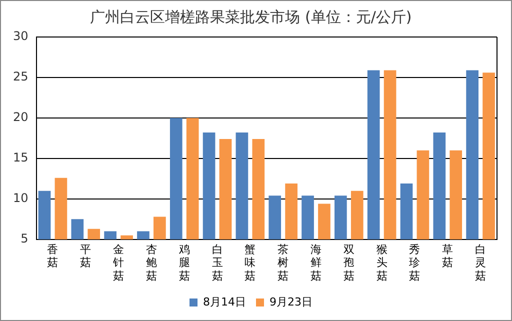 This screenshot has height=321, width=512. Describe the element at coordinates (20, 157) in the screenshot. I see `y-tick-label: 15` at that location.